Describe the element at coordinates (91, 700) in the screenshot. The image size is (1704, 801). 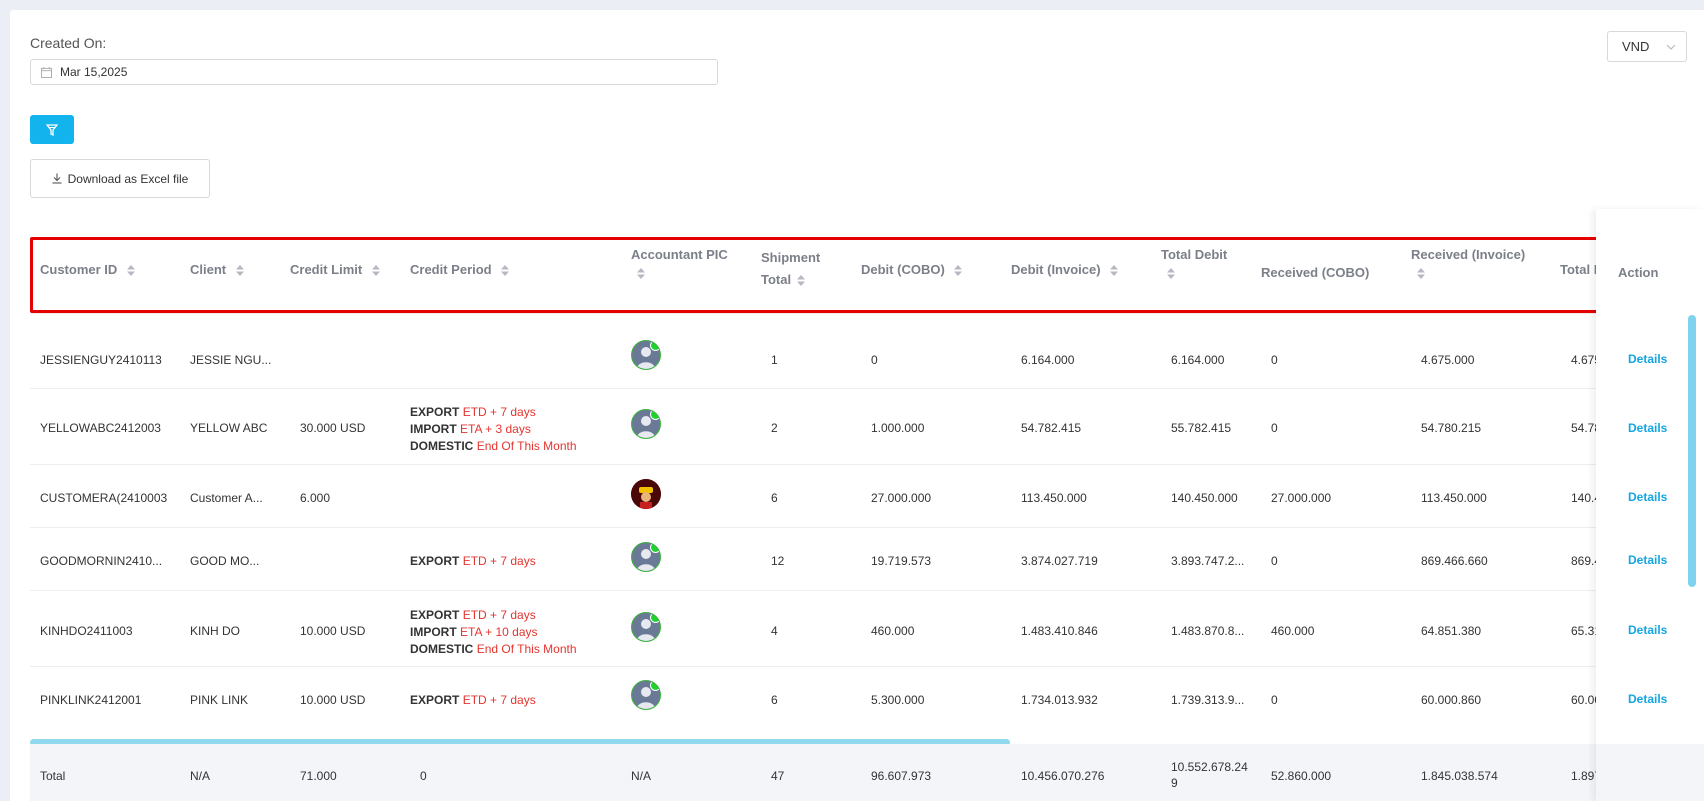
I see `cell-customer-id: PINKLINK2412001` at that location.